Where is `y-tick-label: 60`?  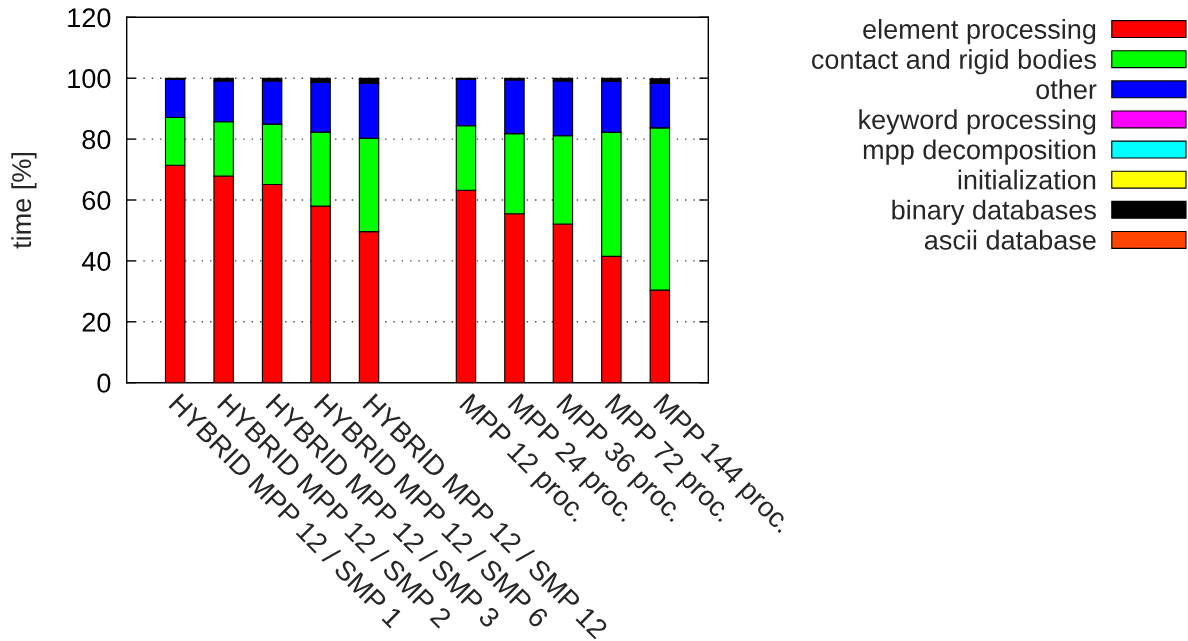 y-tick-label: 60 is located at coordinates (96, 200).